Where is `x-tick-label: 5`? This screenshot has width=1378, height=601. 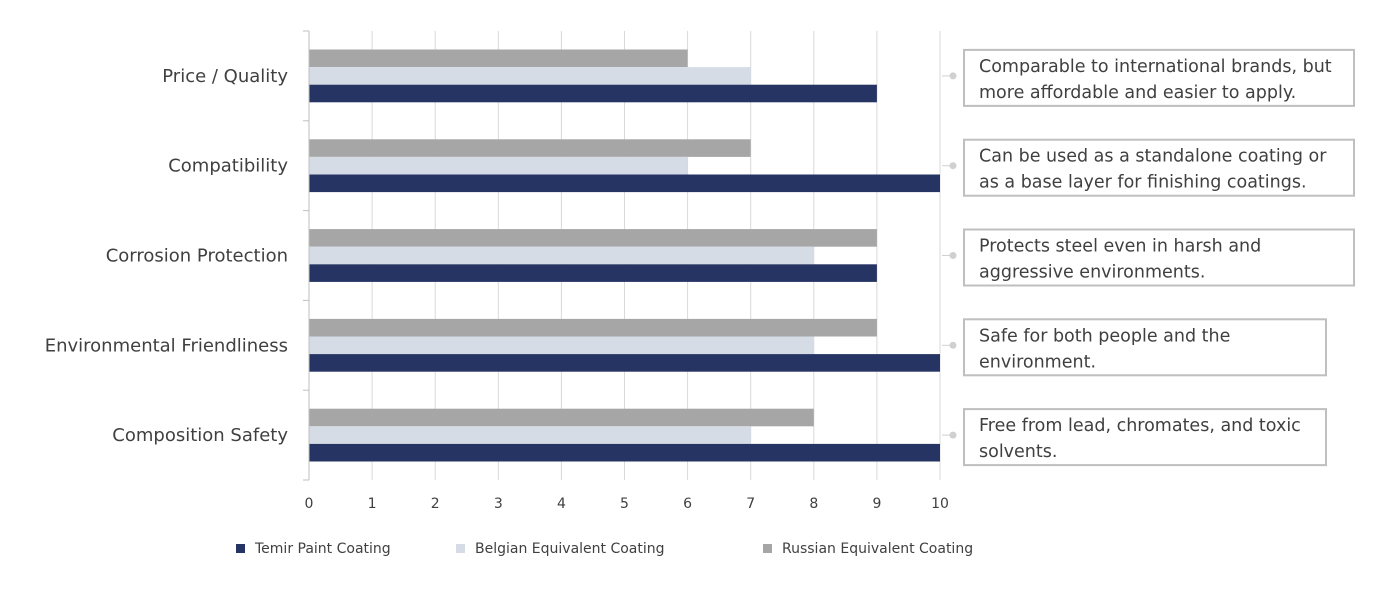 x-tick-label: 5 is located at coordinates (624, 504).